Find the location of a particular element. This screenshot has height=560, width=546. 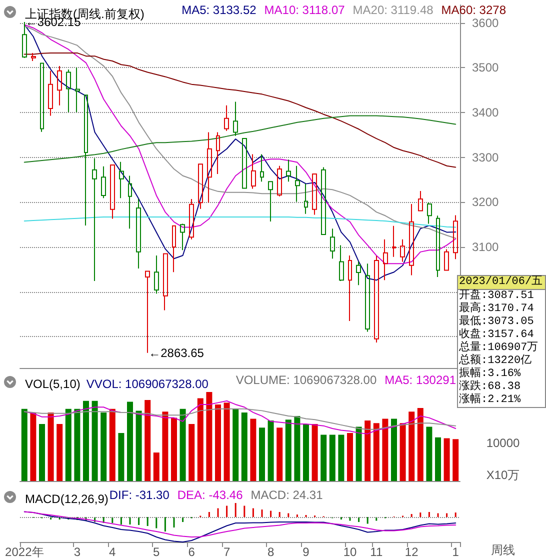

y-tick-label: 3400 is located at coordinates (486, 113).